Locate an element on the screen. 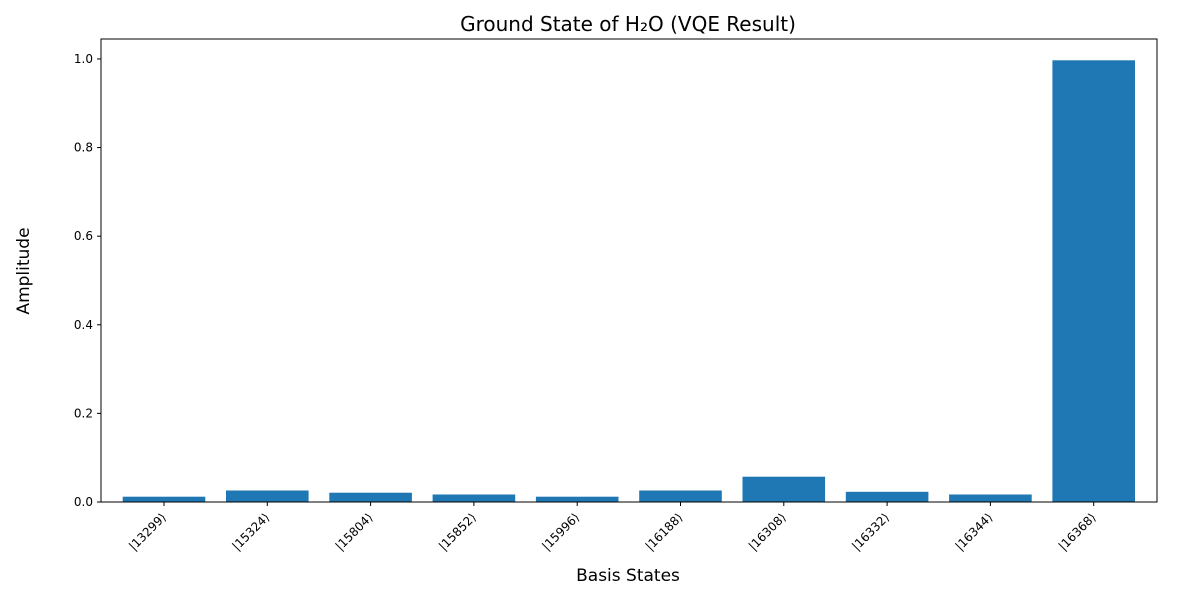  x-tick-label: |13299⟩ is located at coordinates (147, 531).